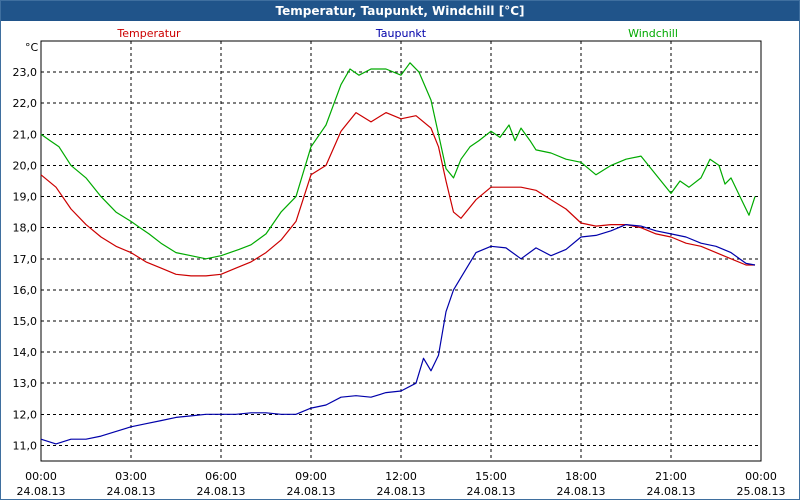 Image resolution: width=800 pixels, height=500 pixels. What do you see at coordinates (761, 491) in the screenshot?
I see `x-tick-date-label: 25.08.13` at bounding box center [761, 491].